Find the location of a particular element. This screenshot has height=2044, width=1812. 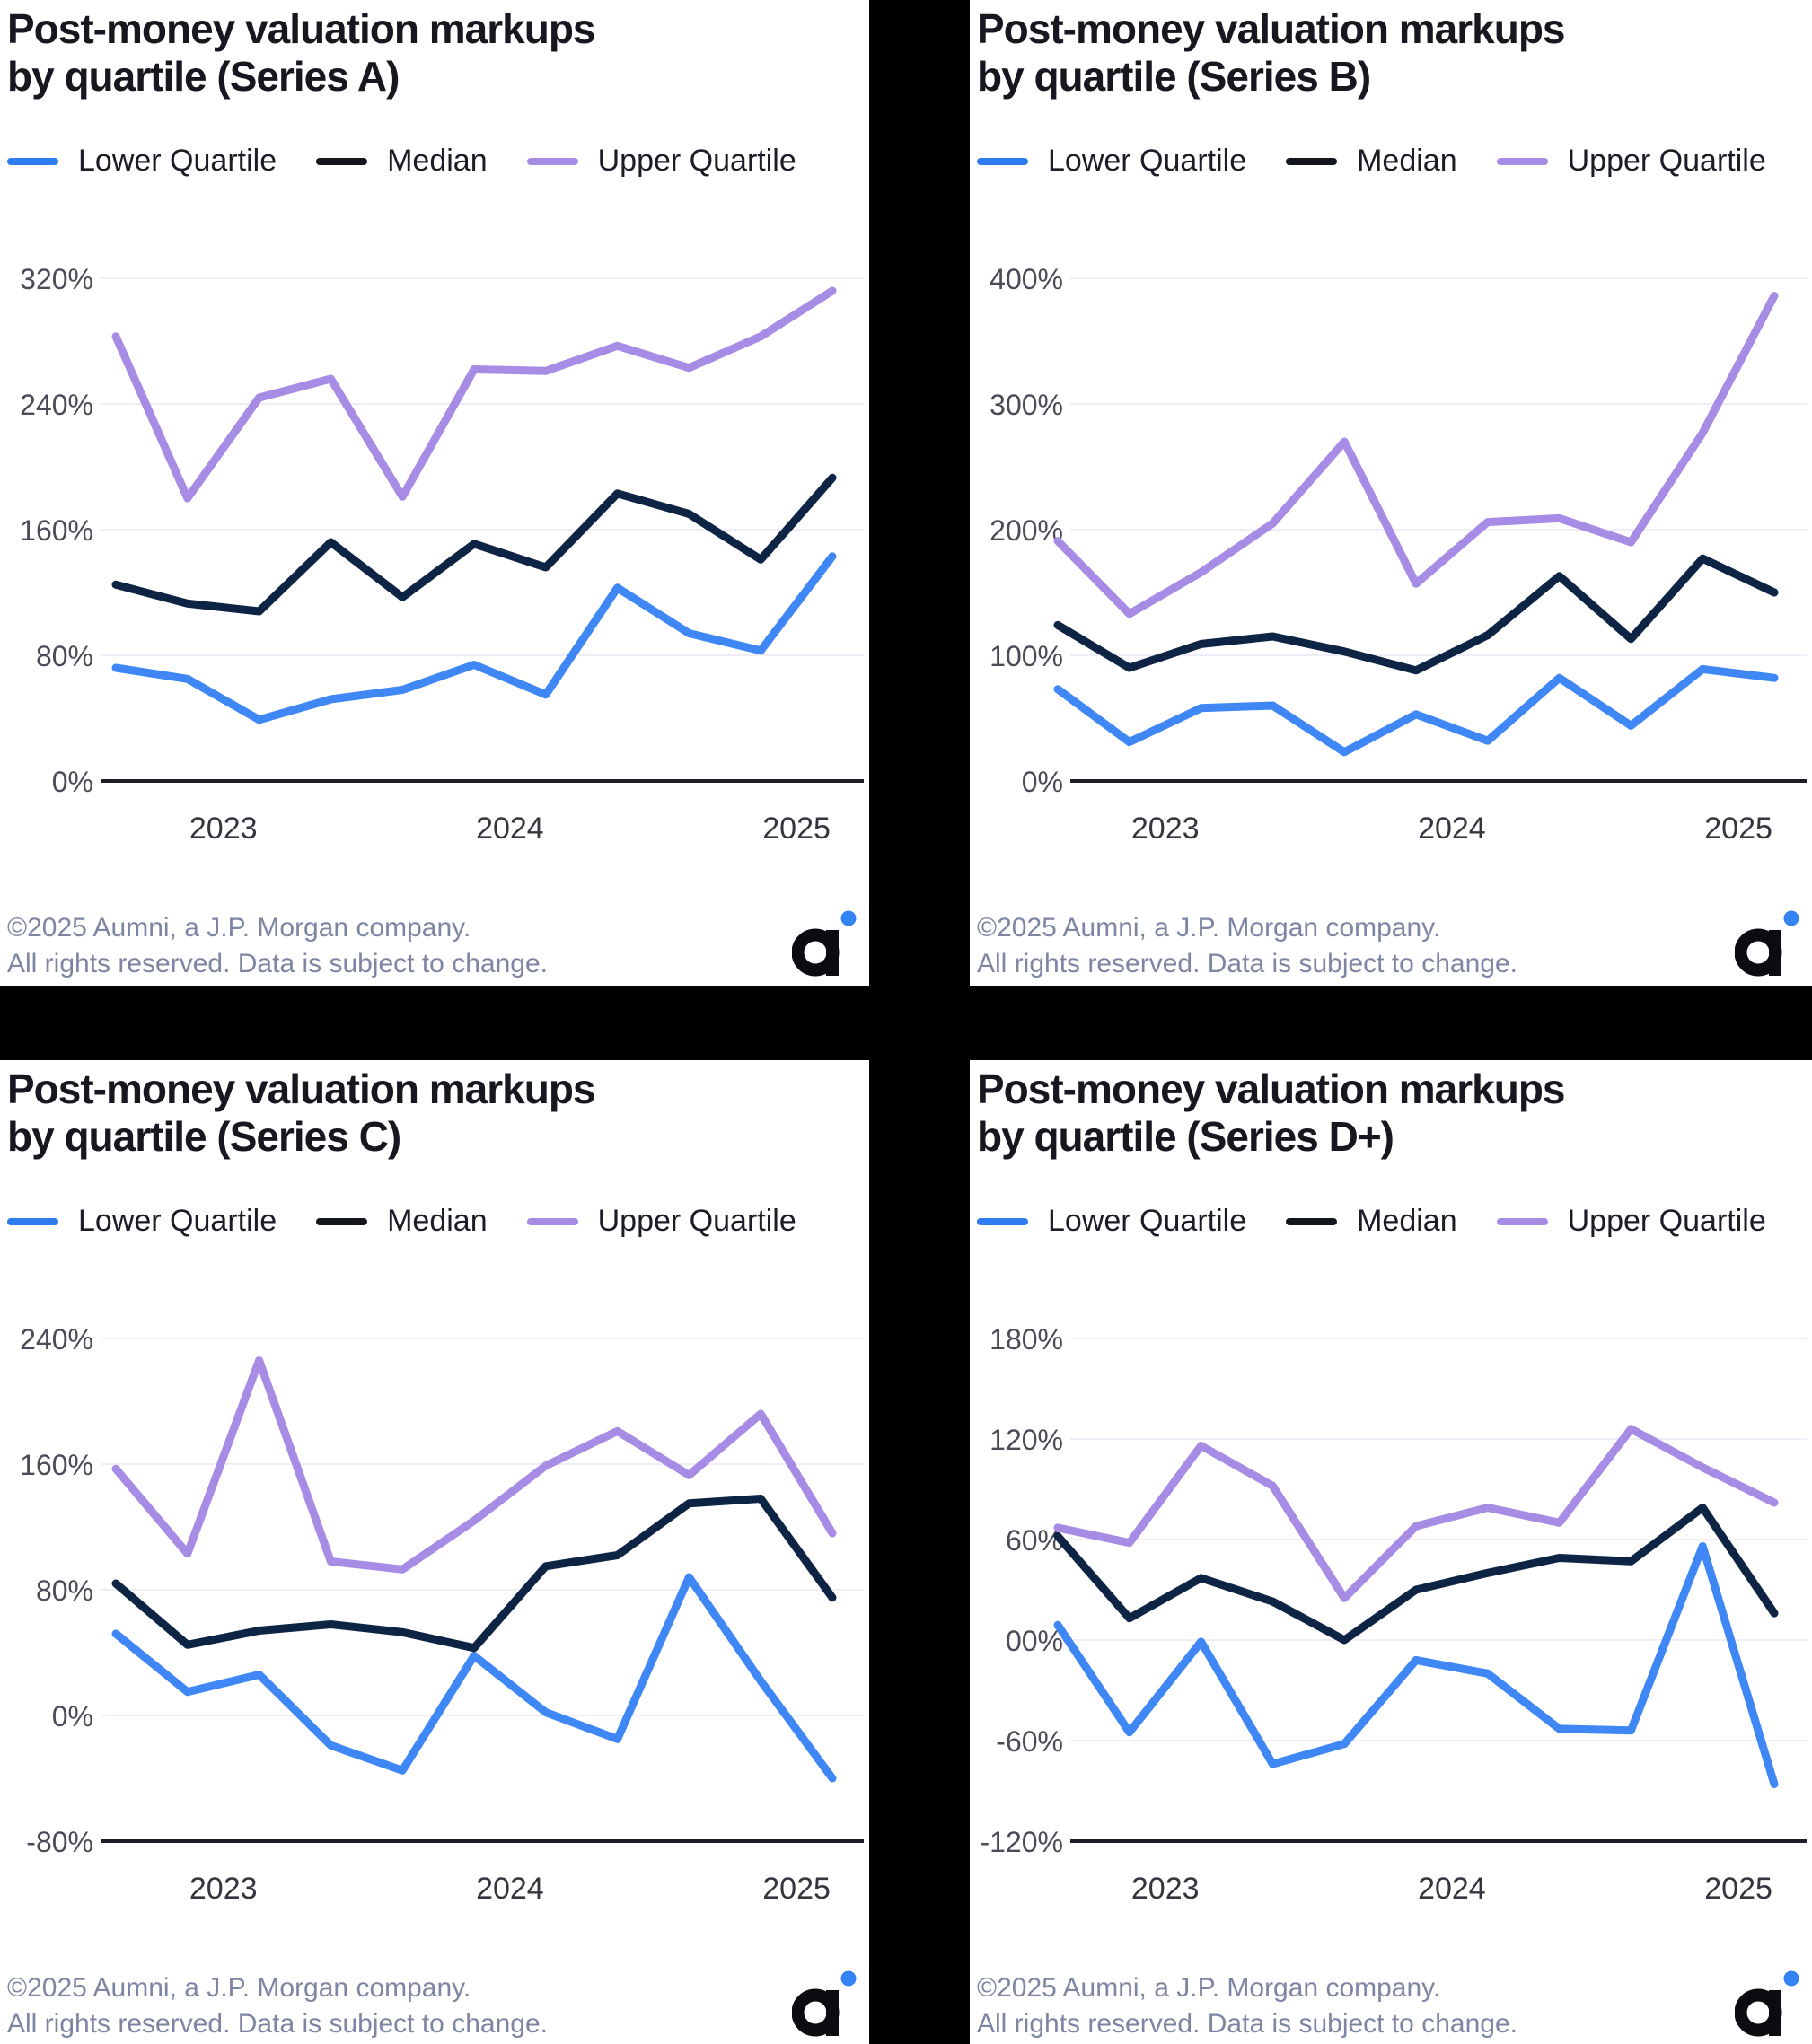

svg-text: 00% is located at coordinates (1034, 1641).